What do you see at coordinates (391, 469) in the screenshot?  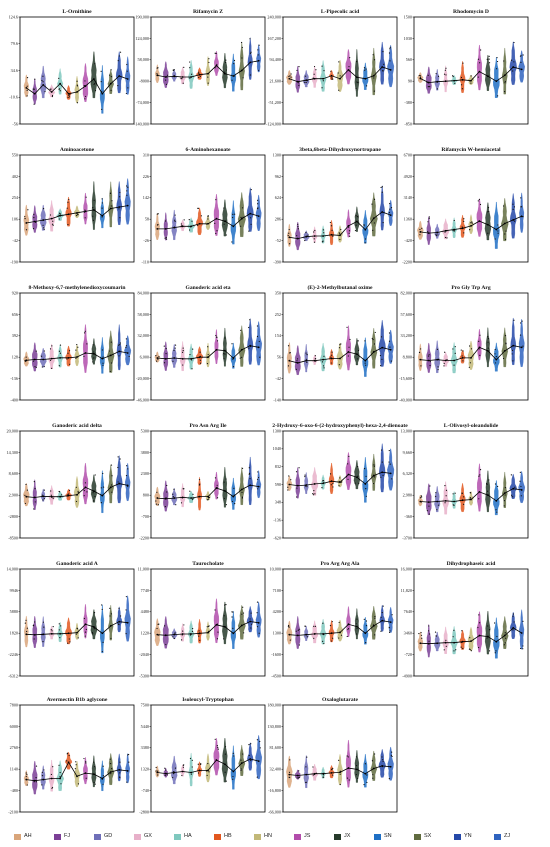 I see `violin-ZJ` at bounding box center [391, 469].